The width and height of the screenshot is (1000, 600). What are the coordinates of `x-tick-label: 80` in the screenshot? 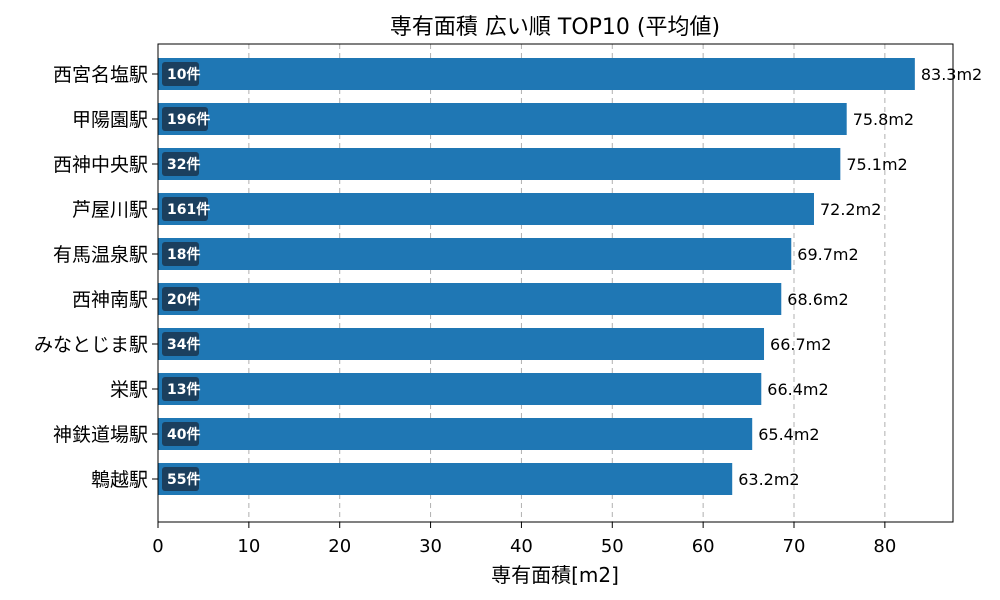 It's located at (884, 546).